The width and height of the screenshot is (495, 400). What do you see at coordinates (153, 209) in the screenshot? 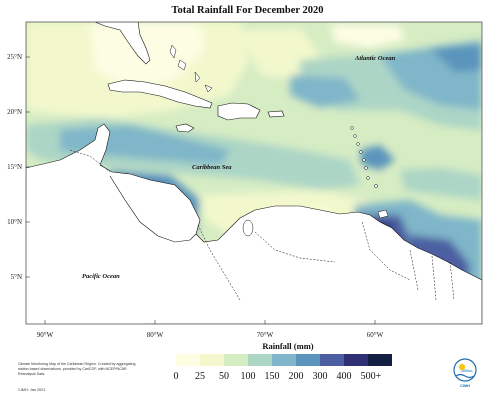
I see `central-america-coast` at bounding box center [153, 209].